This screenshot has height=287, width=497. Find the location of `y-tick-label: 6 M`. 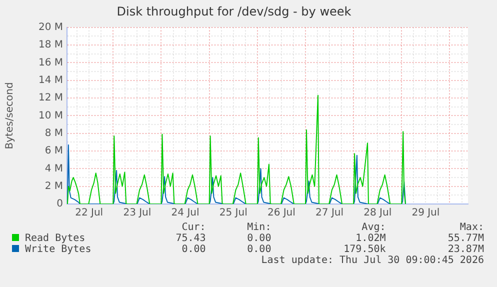

y-tick-label: 6 M is located at coordinates (53, 151).